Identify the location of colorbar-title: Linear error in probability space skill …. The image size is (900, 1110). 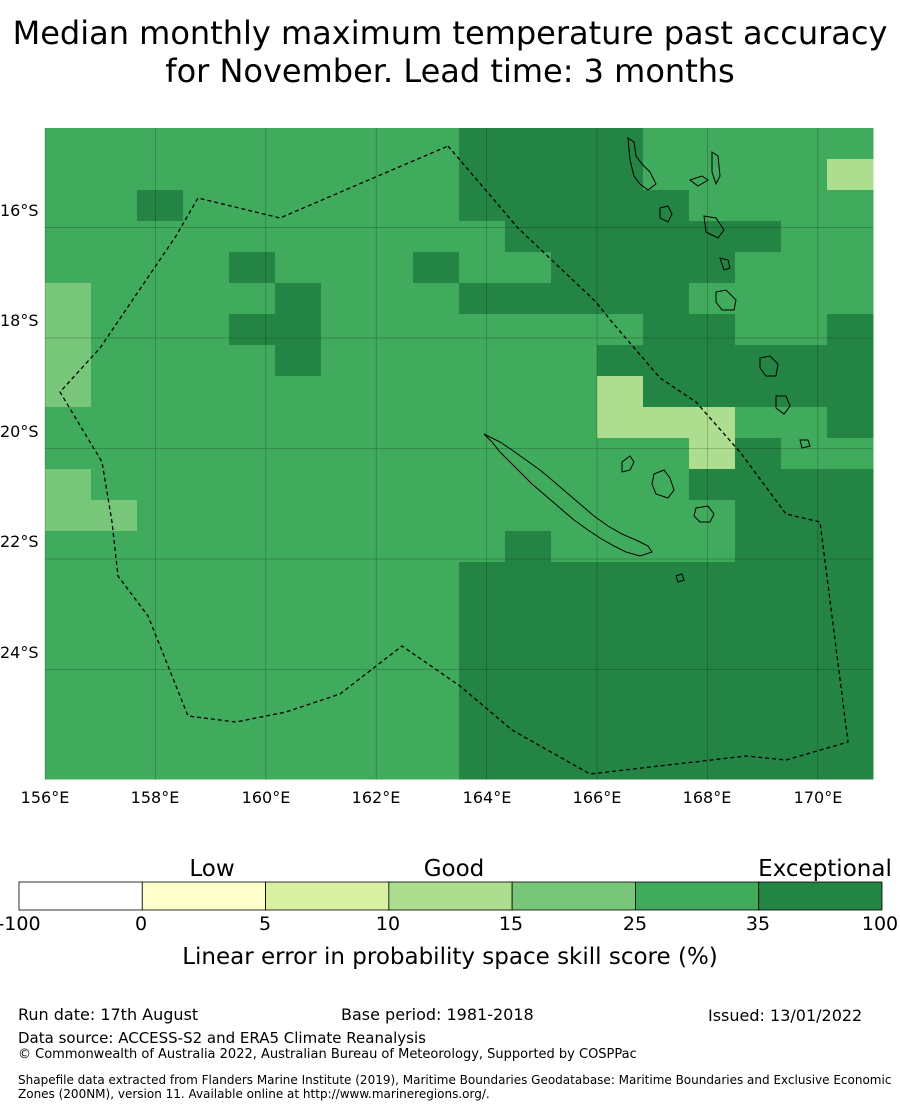
(450, 957).